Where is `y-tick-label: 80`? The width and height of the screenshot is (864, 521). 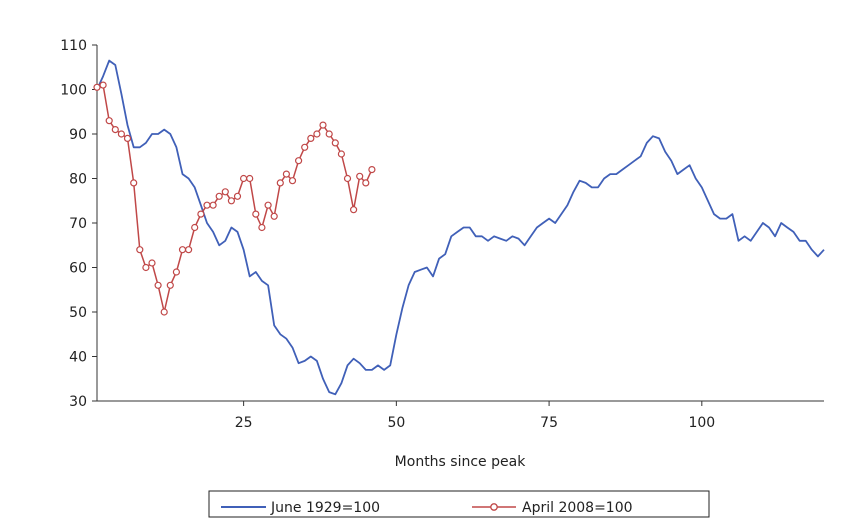
y-tick-label: 80 is located at coordinates (78, 180).